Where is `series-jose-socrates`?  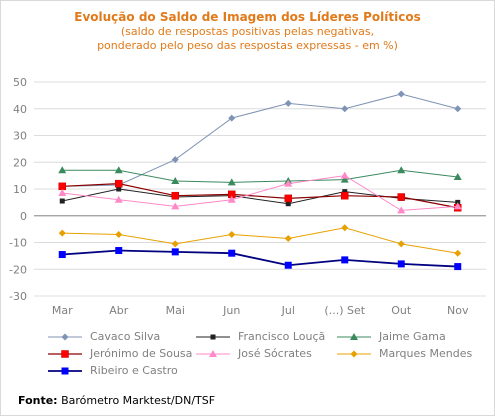
series-jose-socrates is located at coordinates (260, 192).